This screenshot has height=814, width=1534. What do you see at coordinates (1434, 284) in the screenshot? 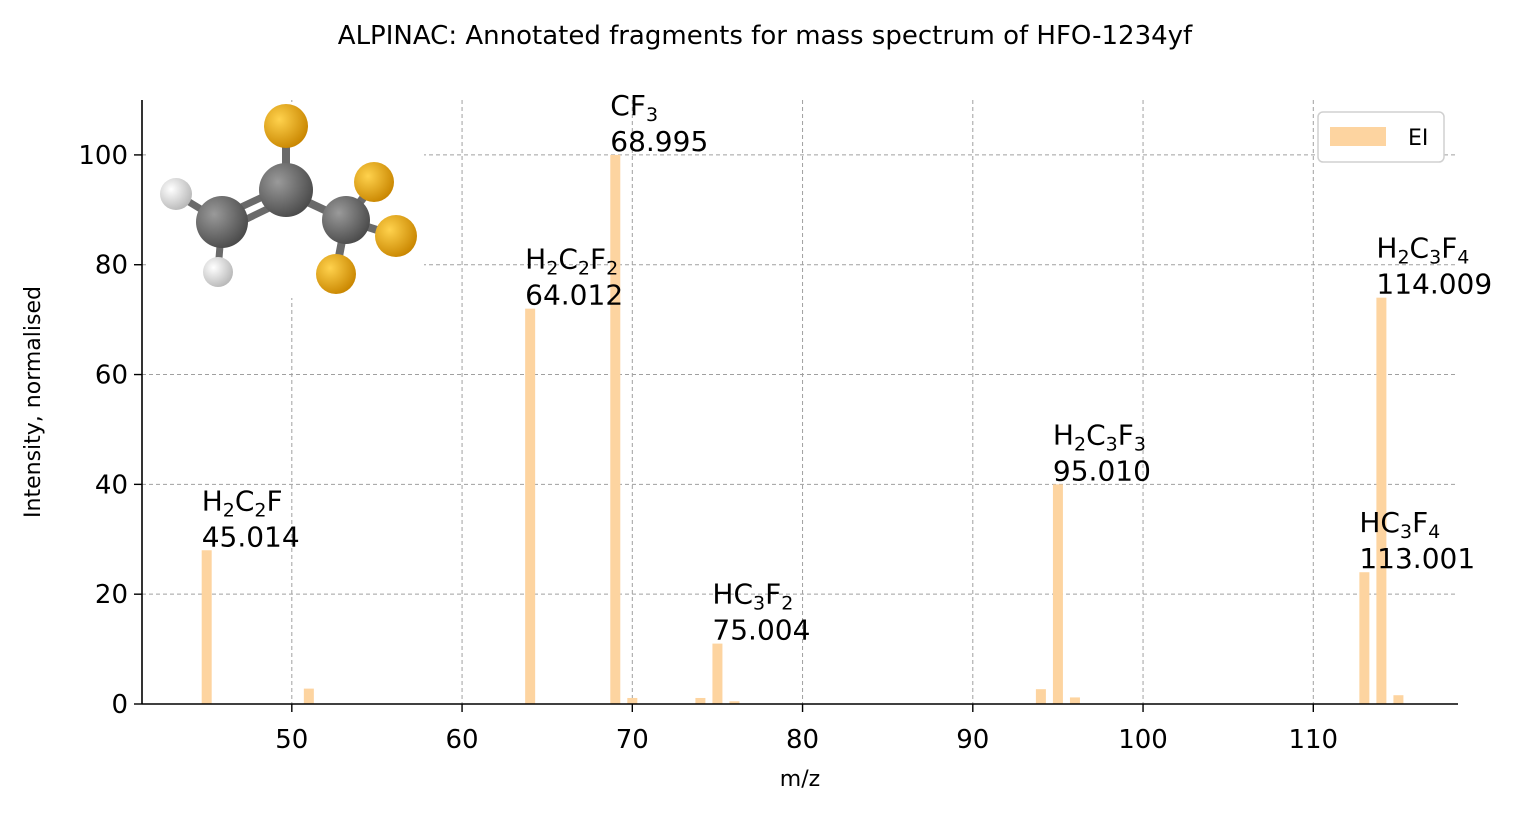
I see `annotation-mass: 114.009` at bounding box center [1434, 284].